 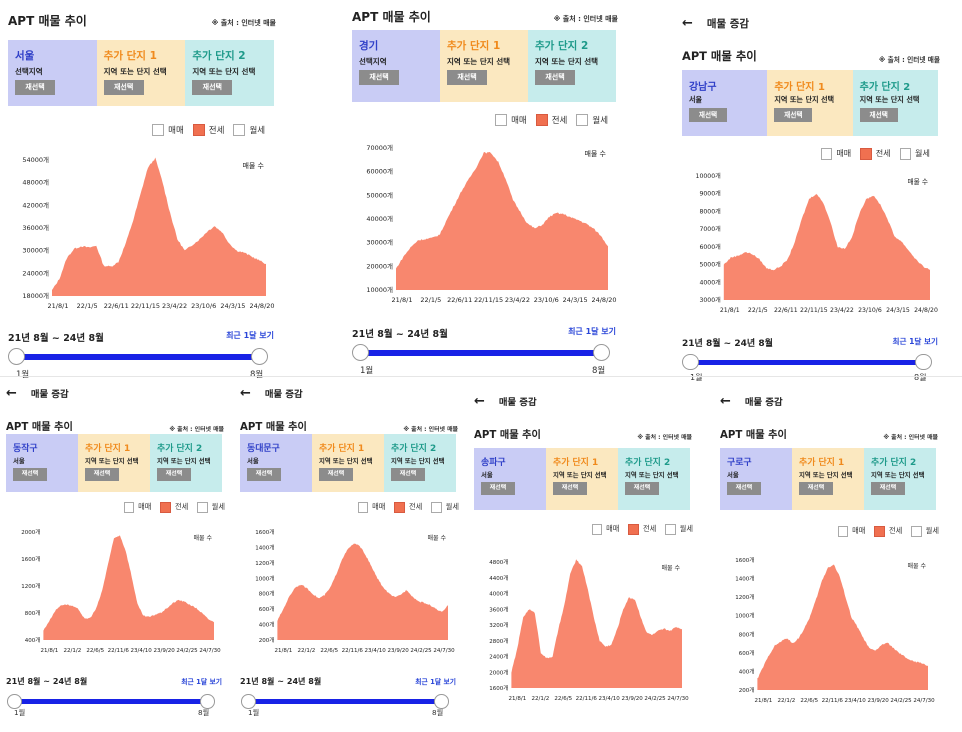 I want to click on add-complex-2-box-subtitle: 지역 또는 단지 선택, so click(x=898, y=475).